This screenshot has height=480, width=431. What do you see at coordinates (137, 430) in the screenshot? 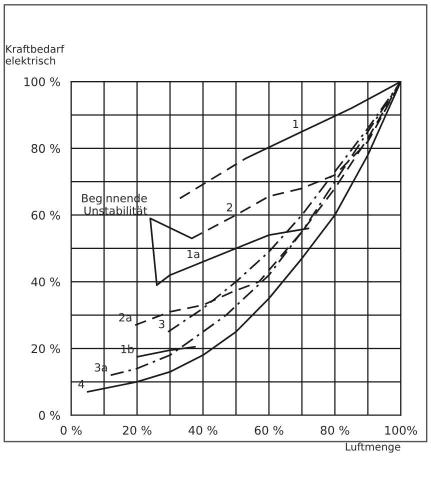
I see `x-tick-label: 20 %` at bounding box center [137, 430].